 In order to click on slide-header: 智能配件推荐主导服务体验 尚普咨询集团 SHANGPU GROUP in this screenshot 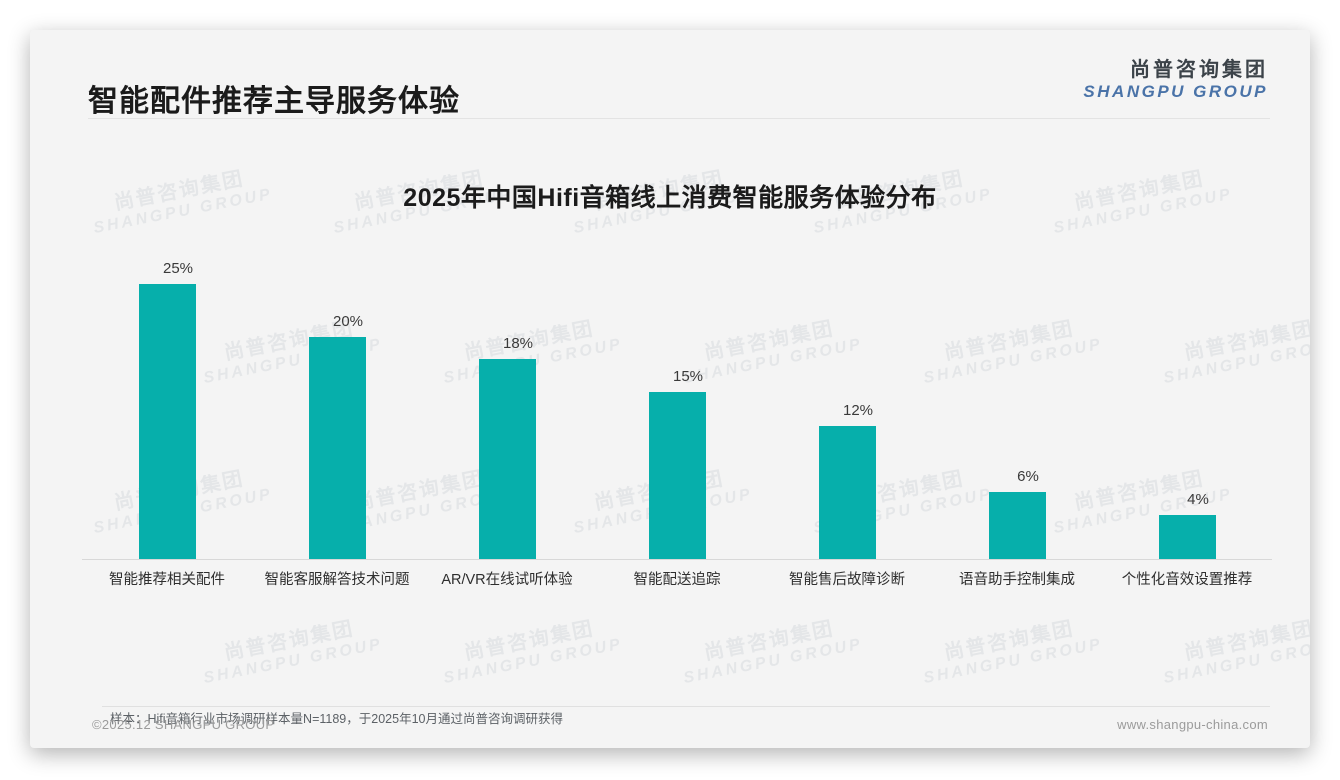, I will do `click(670, 74)`.